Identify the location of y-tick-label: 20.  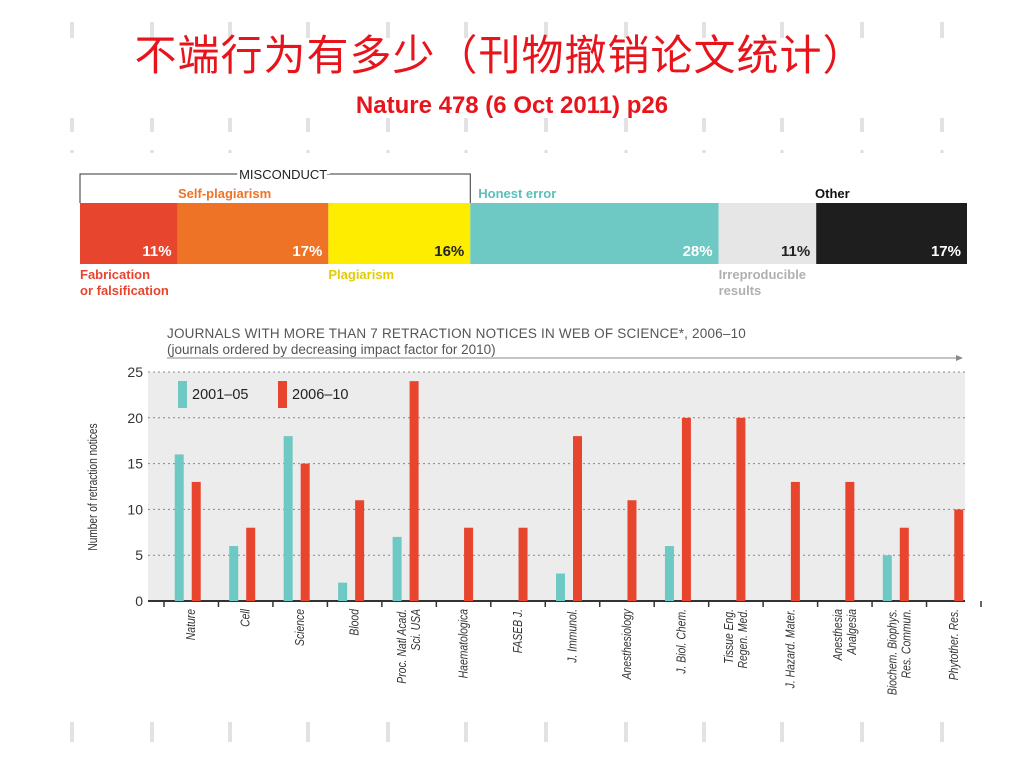
(135, 418).